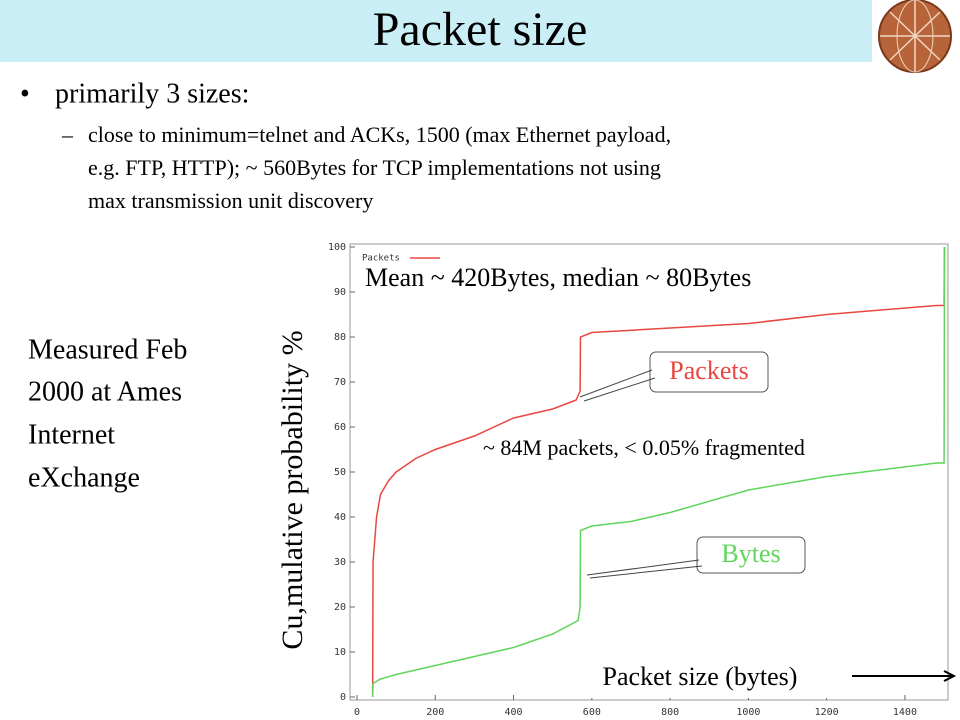 This screenshot has height=720, width=960. What do you see at coordinates (915, 36) in the screenshot?
I see `globe-logo` at bounding box center [915, 36].